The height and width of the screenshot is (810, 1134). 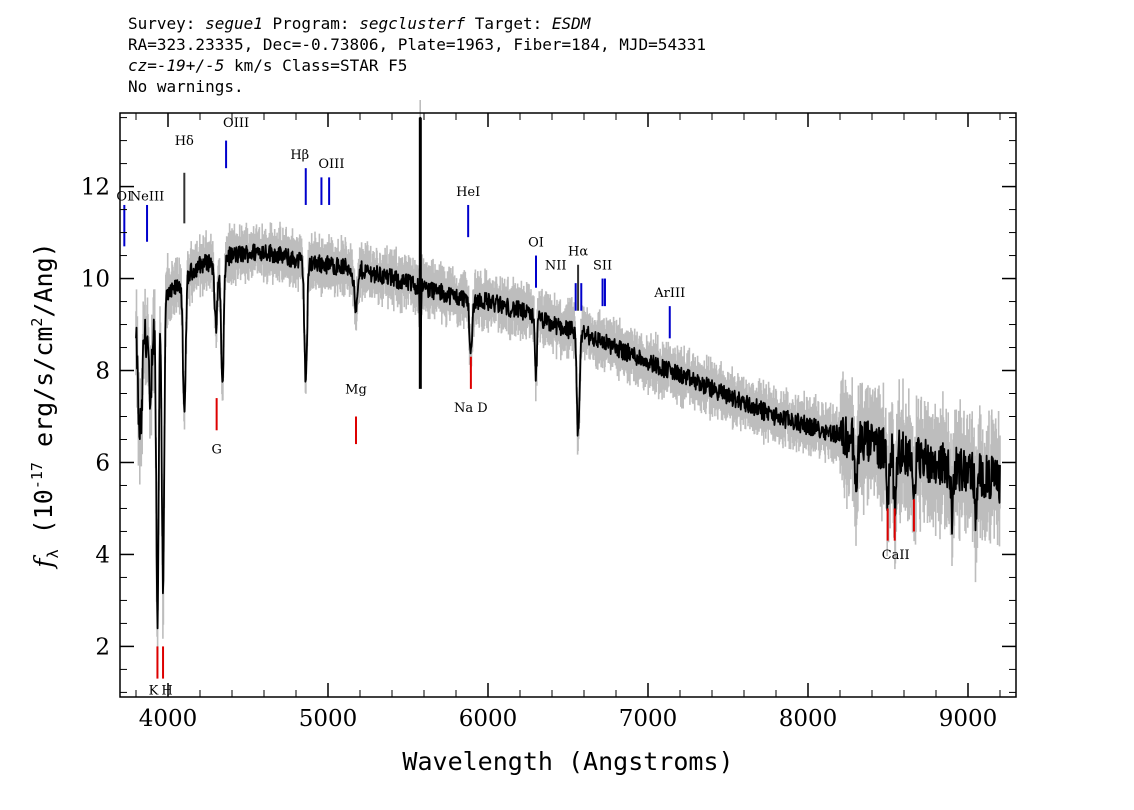 What do you see at coordinates (808, 719) in the screenshot?
I see `x-tick-label: 8000` at bounding box center [808, 719].